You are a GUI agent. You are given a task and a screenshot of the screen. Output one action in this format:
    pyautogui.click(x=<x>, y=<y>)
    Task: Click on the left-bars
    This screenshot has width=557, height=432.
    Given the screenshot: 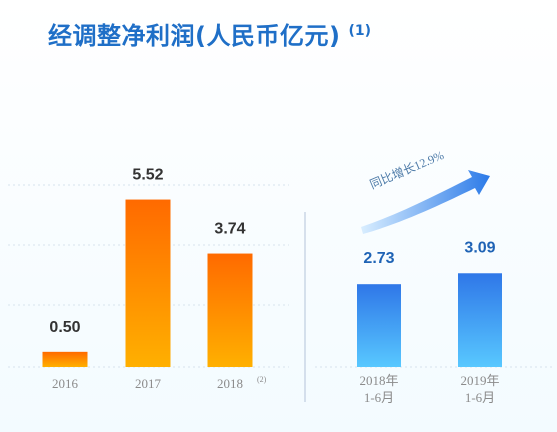 What is the action you would take?
    pyautogui.click(x=147, y=283)
    